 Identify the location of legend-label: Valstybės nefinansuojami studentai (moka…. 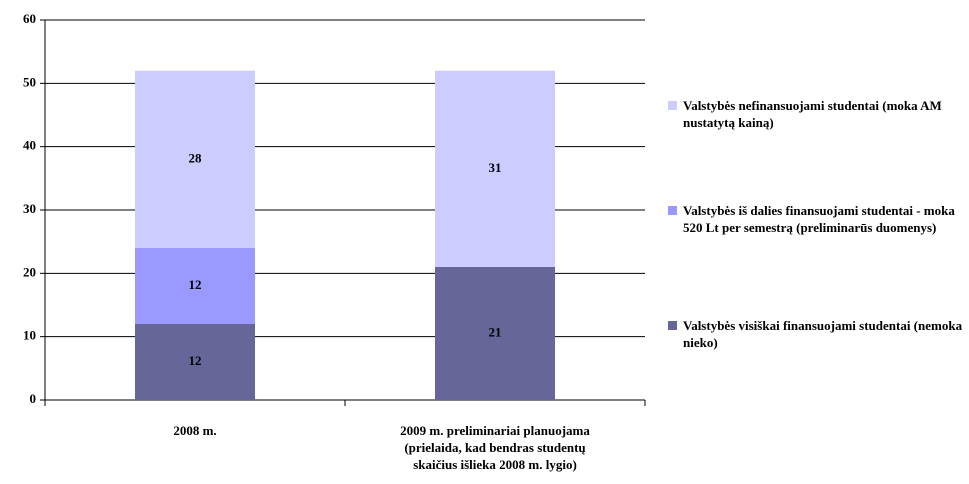
(812, 114).